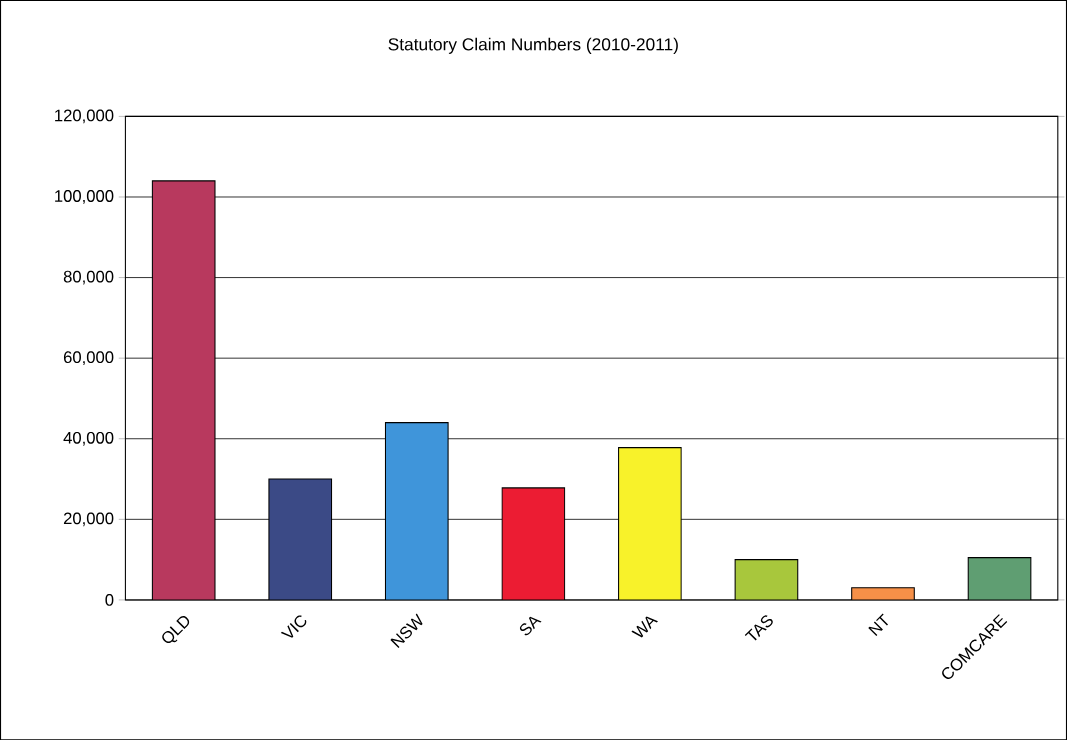 This screenshot has height=740, width=1067. Describe the element at coordinates (88, 438) in the screenshot. I see `y-tick-label: 40,000` at that location.